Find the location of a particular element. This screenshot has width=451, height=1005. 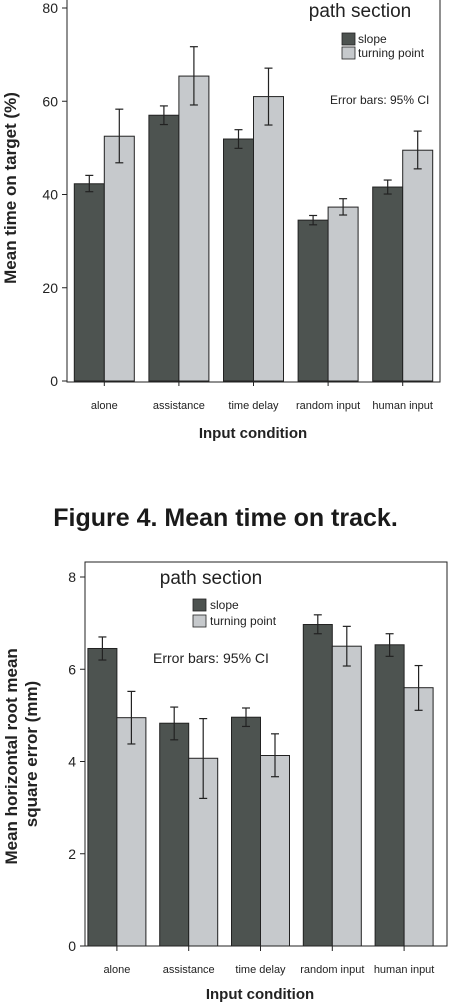

error-bars-note: Error bars: 95% CI is located at coordinates (379, 100).